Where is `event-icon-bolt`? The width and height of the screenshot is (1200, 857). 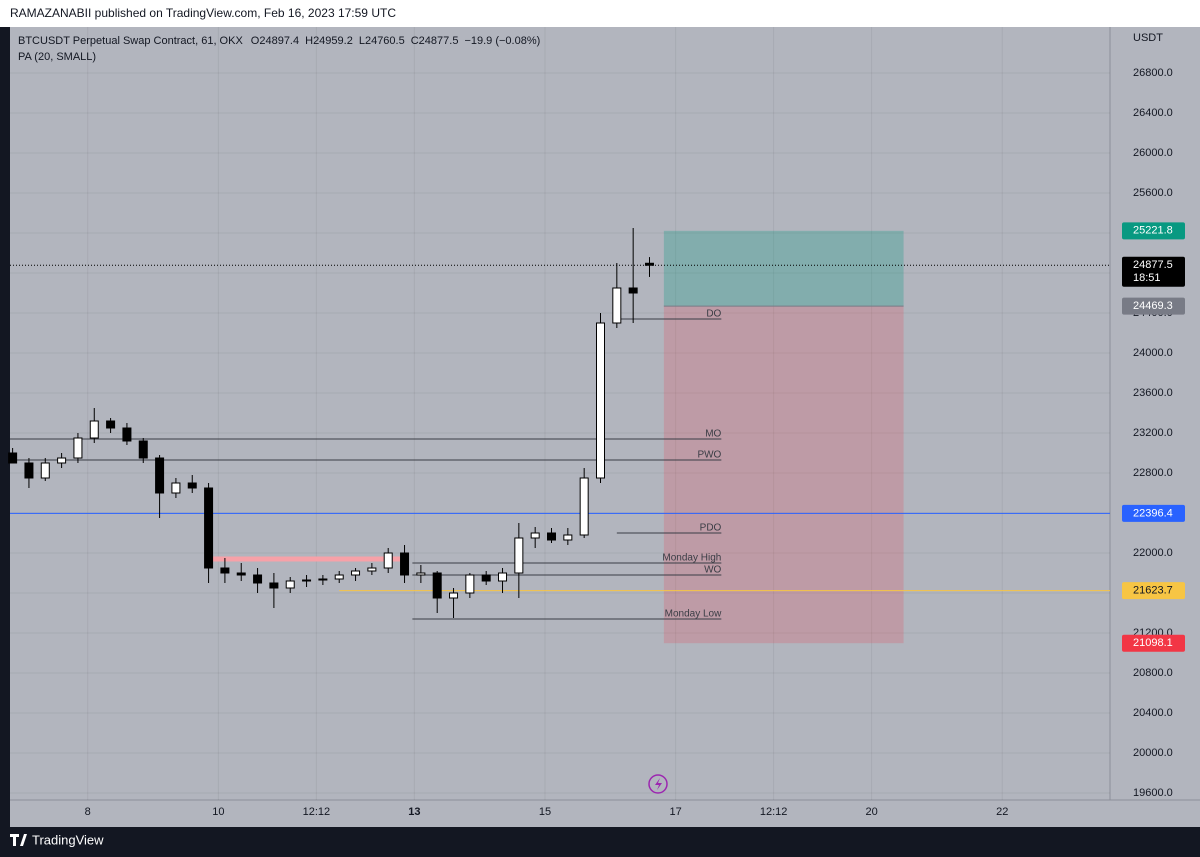
event-icon-bolt is located at coordinates (658, 784).